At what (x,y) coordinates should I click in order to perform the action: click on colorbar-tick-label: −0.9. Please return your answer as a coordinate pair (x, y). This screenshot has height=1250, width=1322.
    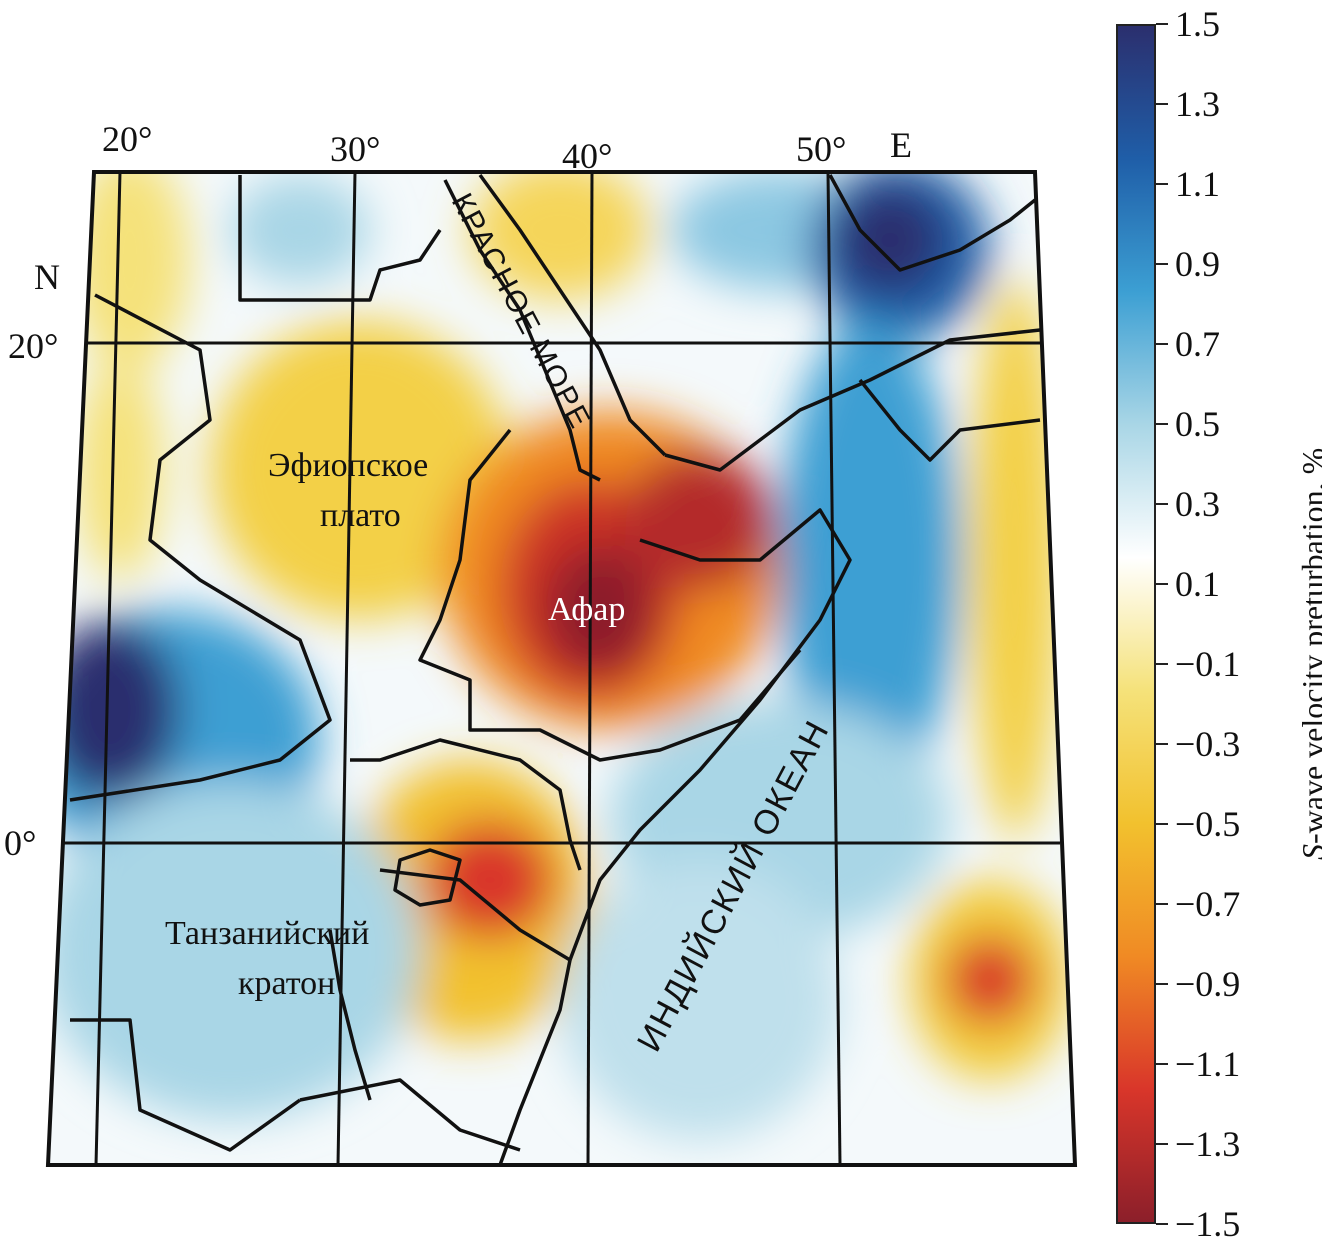
    Looking at the image, I should click on (1208, 984).